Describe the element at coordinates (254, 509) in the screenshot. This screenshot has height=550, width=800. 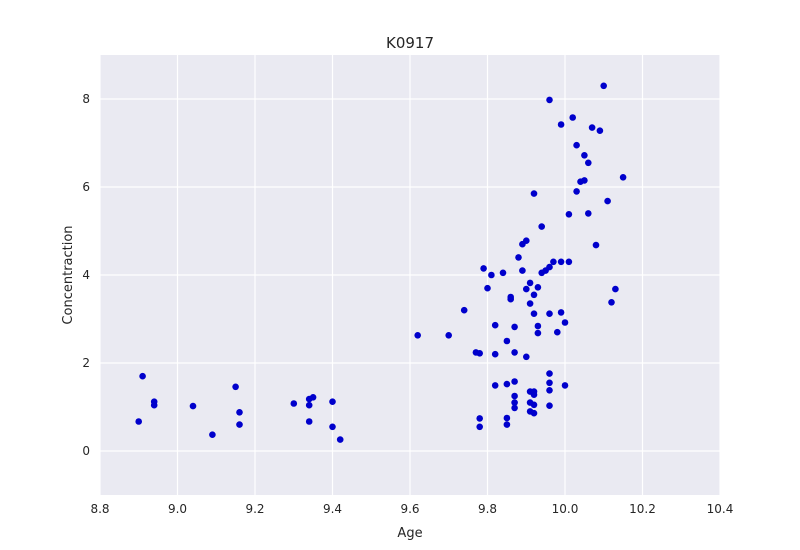
I see `x-tick-label: 9.2` at that location.